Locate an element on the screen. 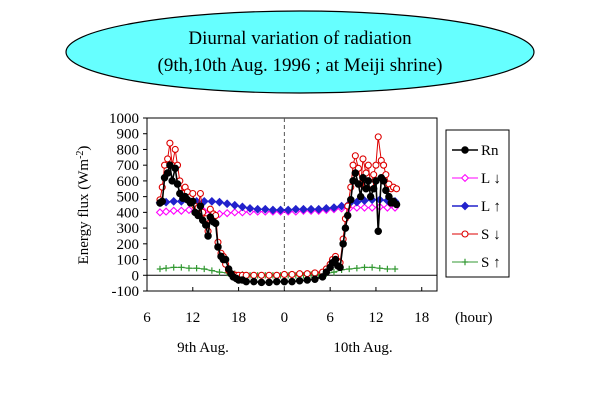 Image resolution: width=600 pixels, height=415 pixels. y-tick-label: 700 is located at coordinates (128, 166).